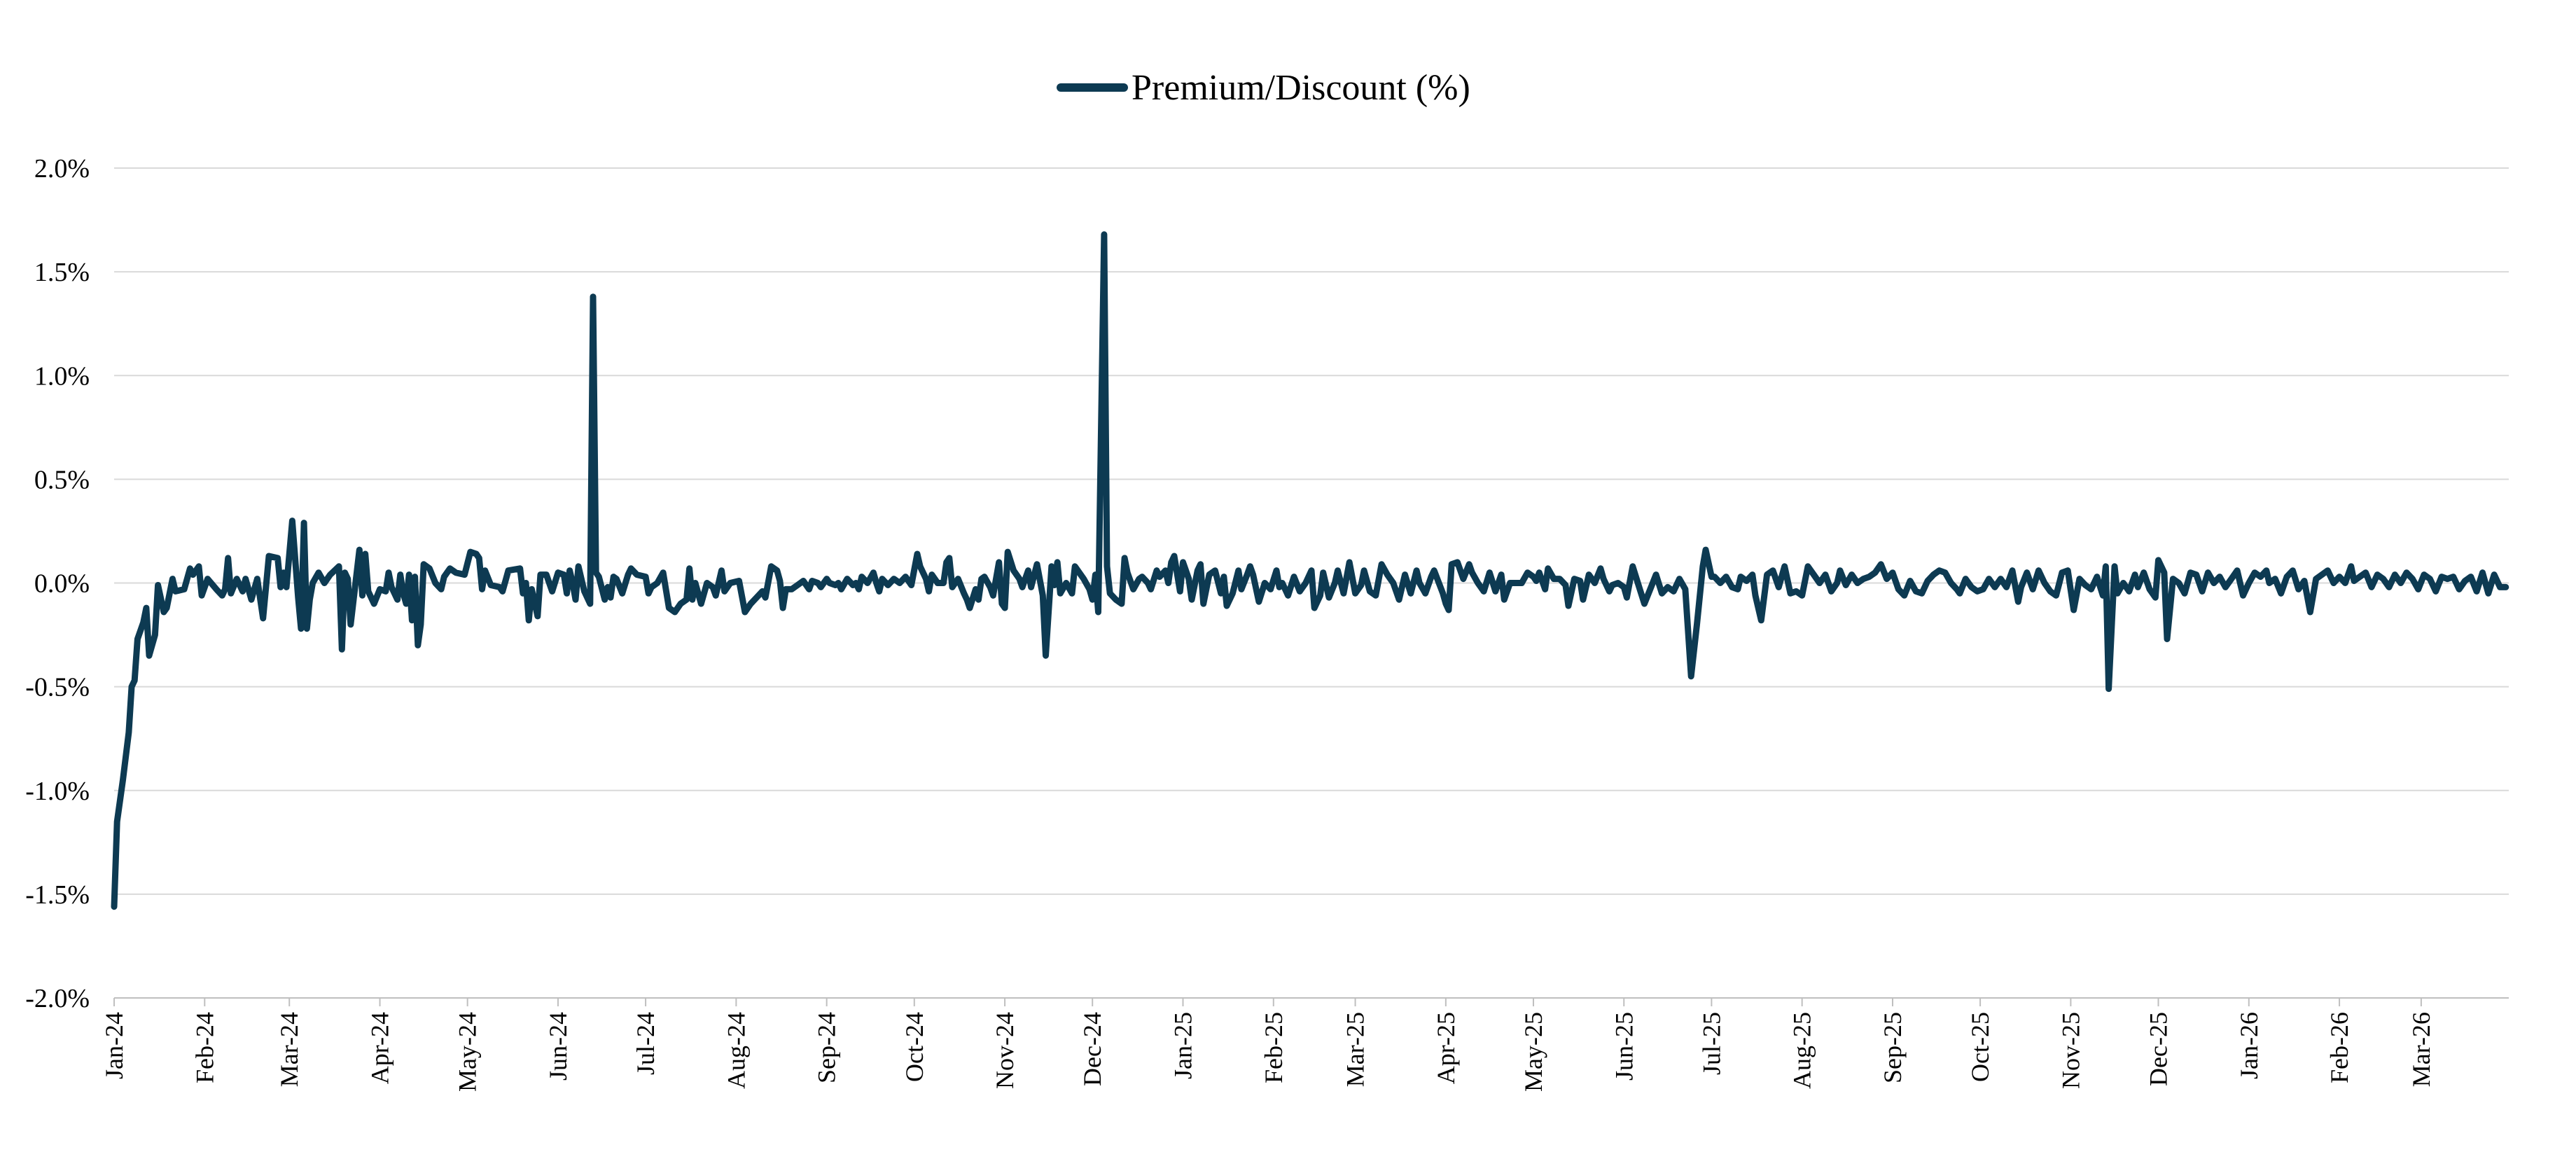 Image resolution: width=2576 pixels, height=1159 pixels. Describe the element at coordinates (1005, 1050) in the screenshot. I see `x-tick-label: Nov-24` at that location.